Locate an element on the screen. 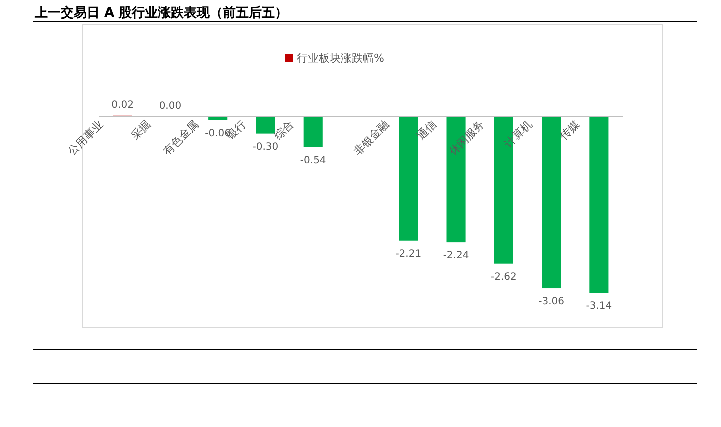 This screenshot has width=721, height=427. data-label: -3.06 is located at coordinates (551, 302).